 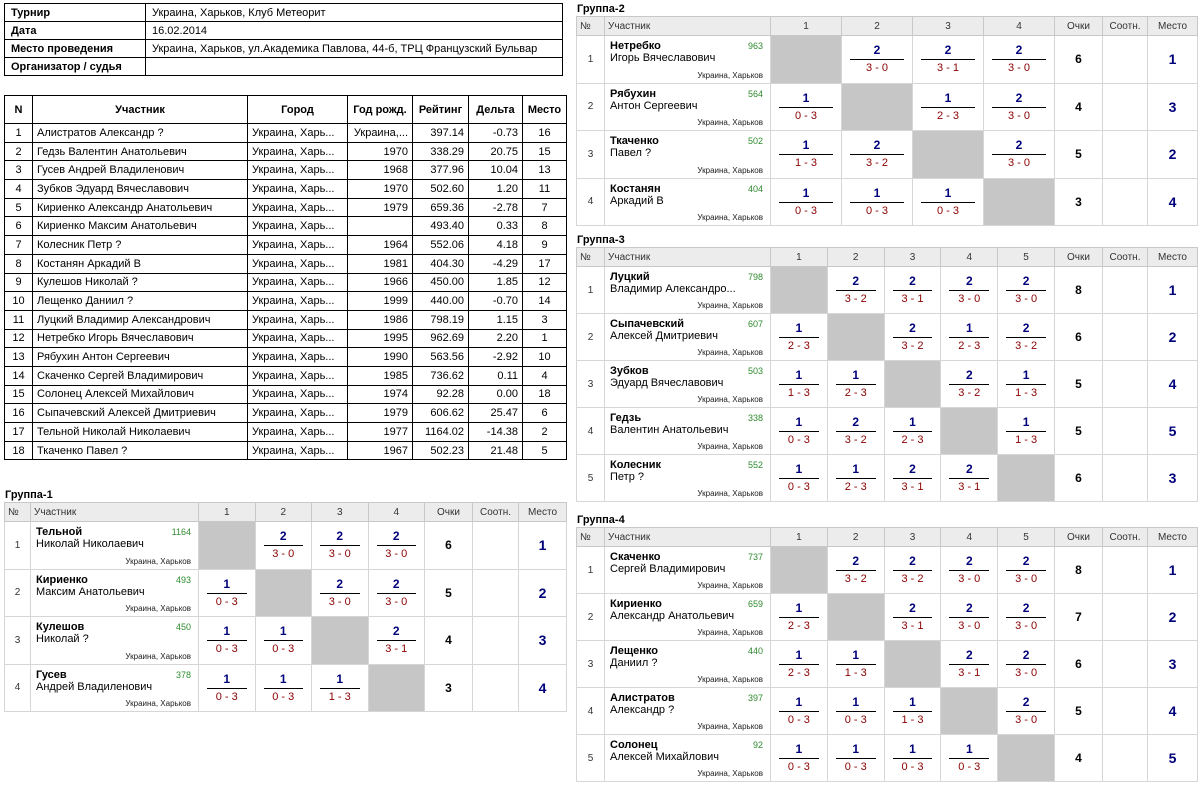 What do you see at coordinates (140, 189) in the screenshot?
I see `participant-cell: Зубков Эдуард Вячеславович` at bounding box center [140, 189].